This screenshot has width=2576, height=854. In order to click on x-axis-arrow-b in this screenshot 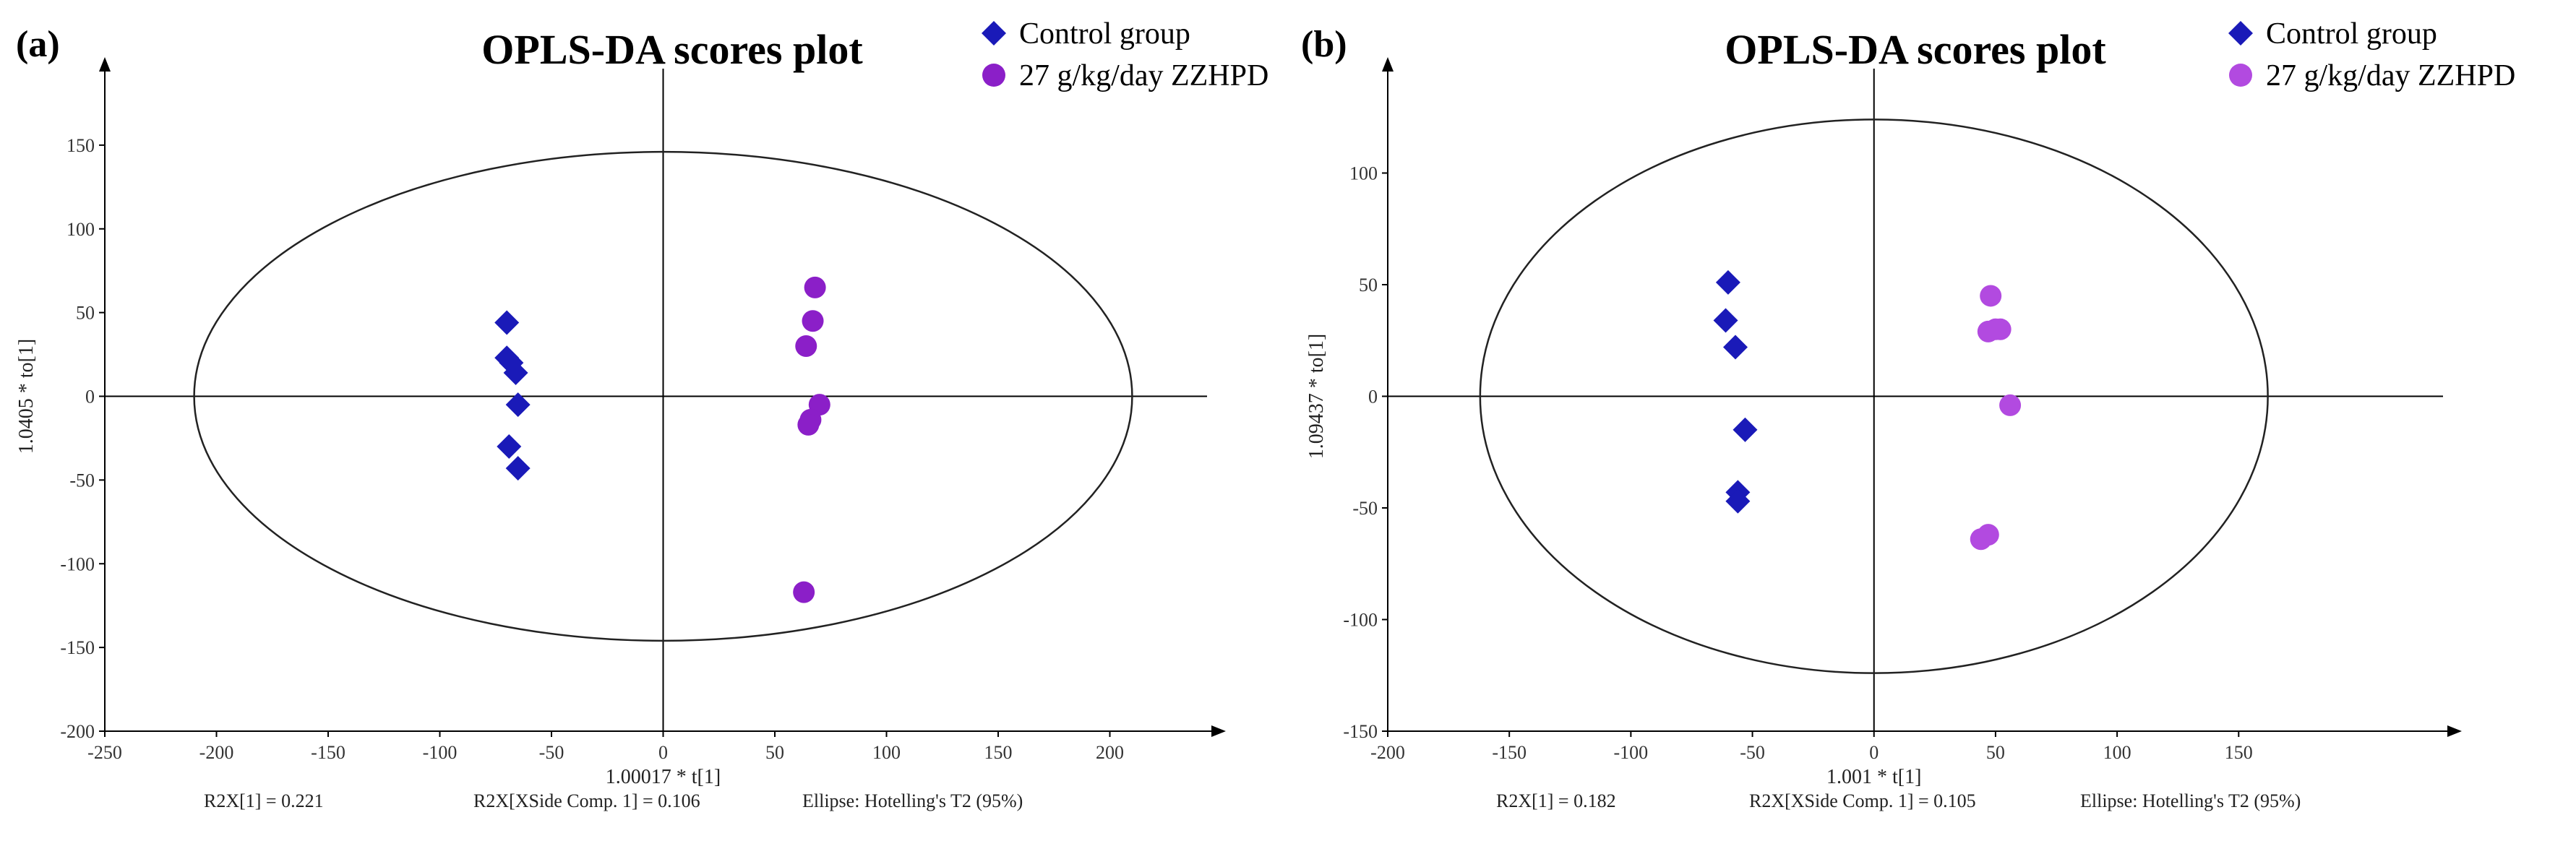, I will do `click(2455, 731)`.